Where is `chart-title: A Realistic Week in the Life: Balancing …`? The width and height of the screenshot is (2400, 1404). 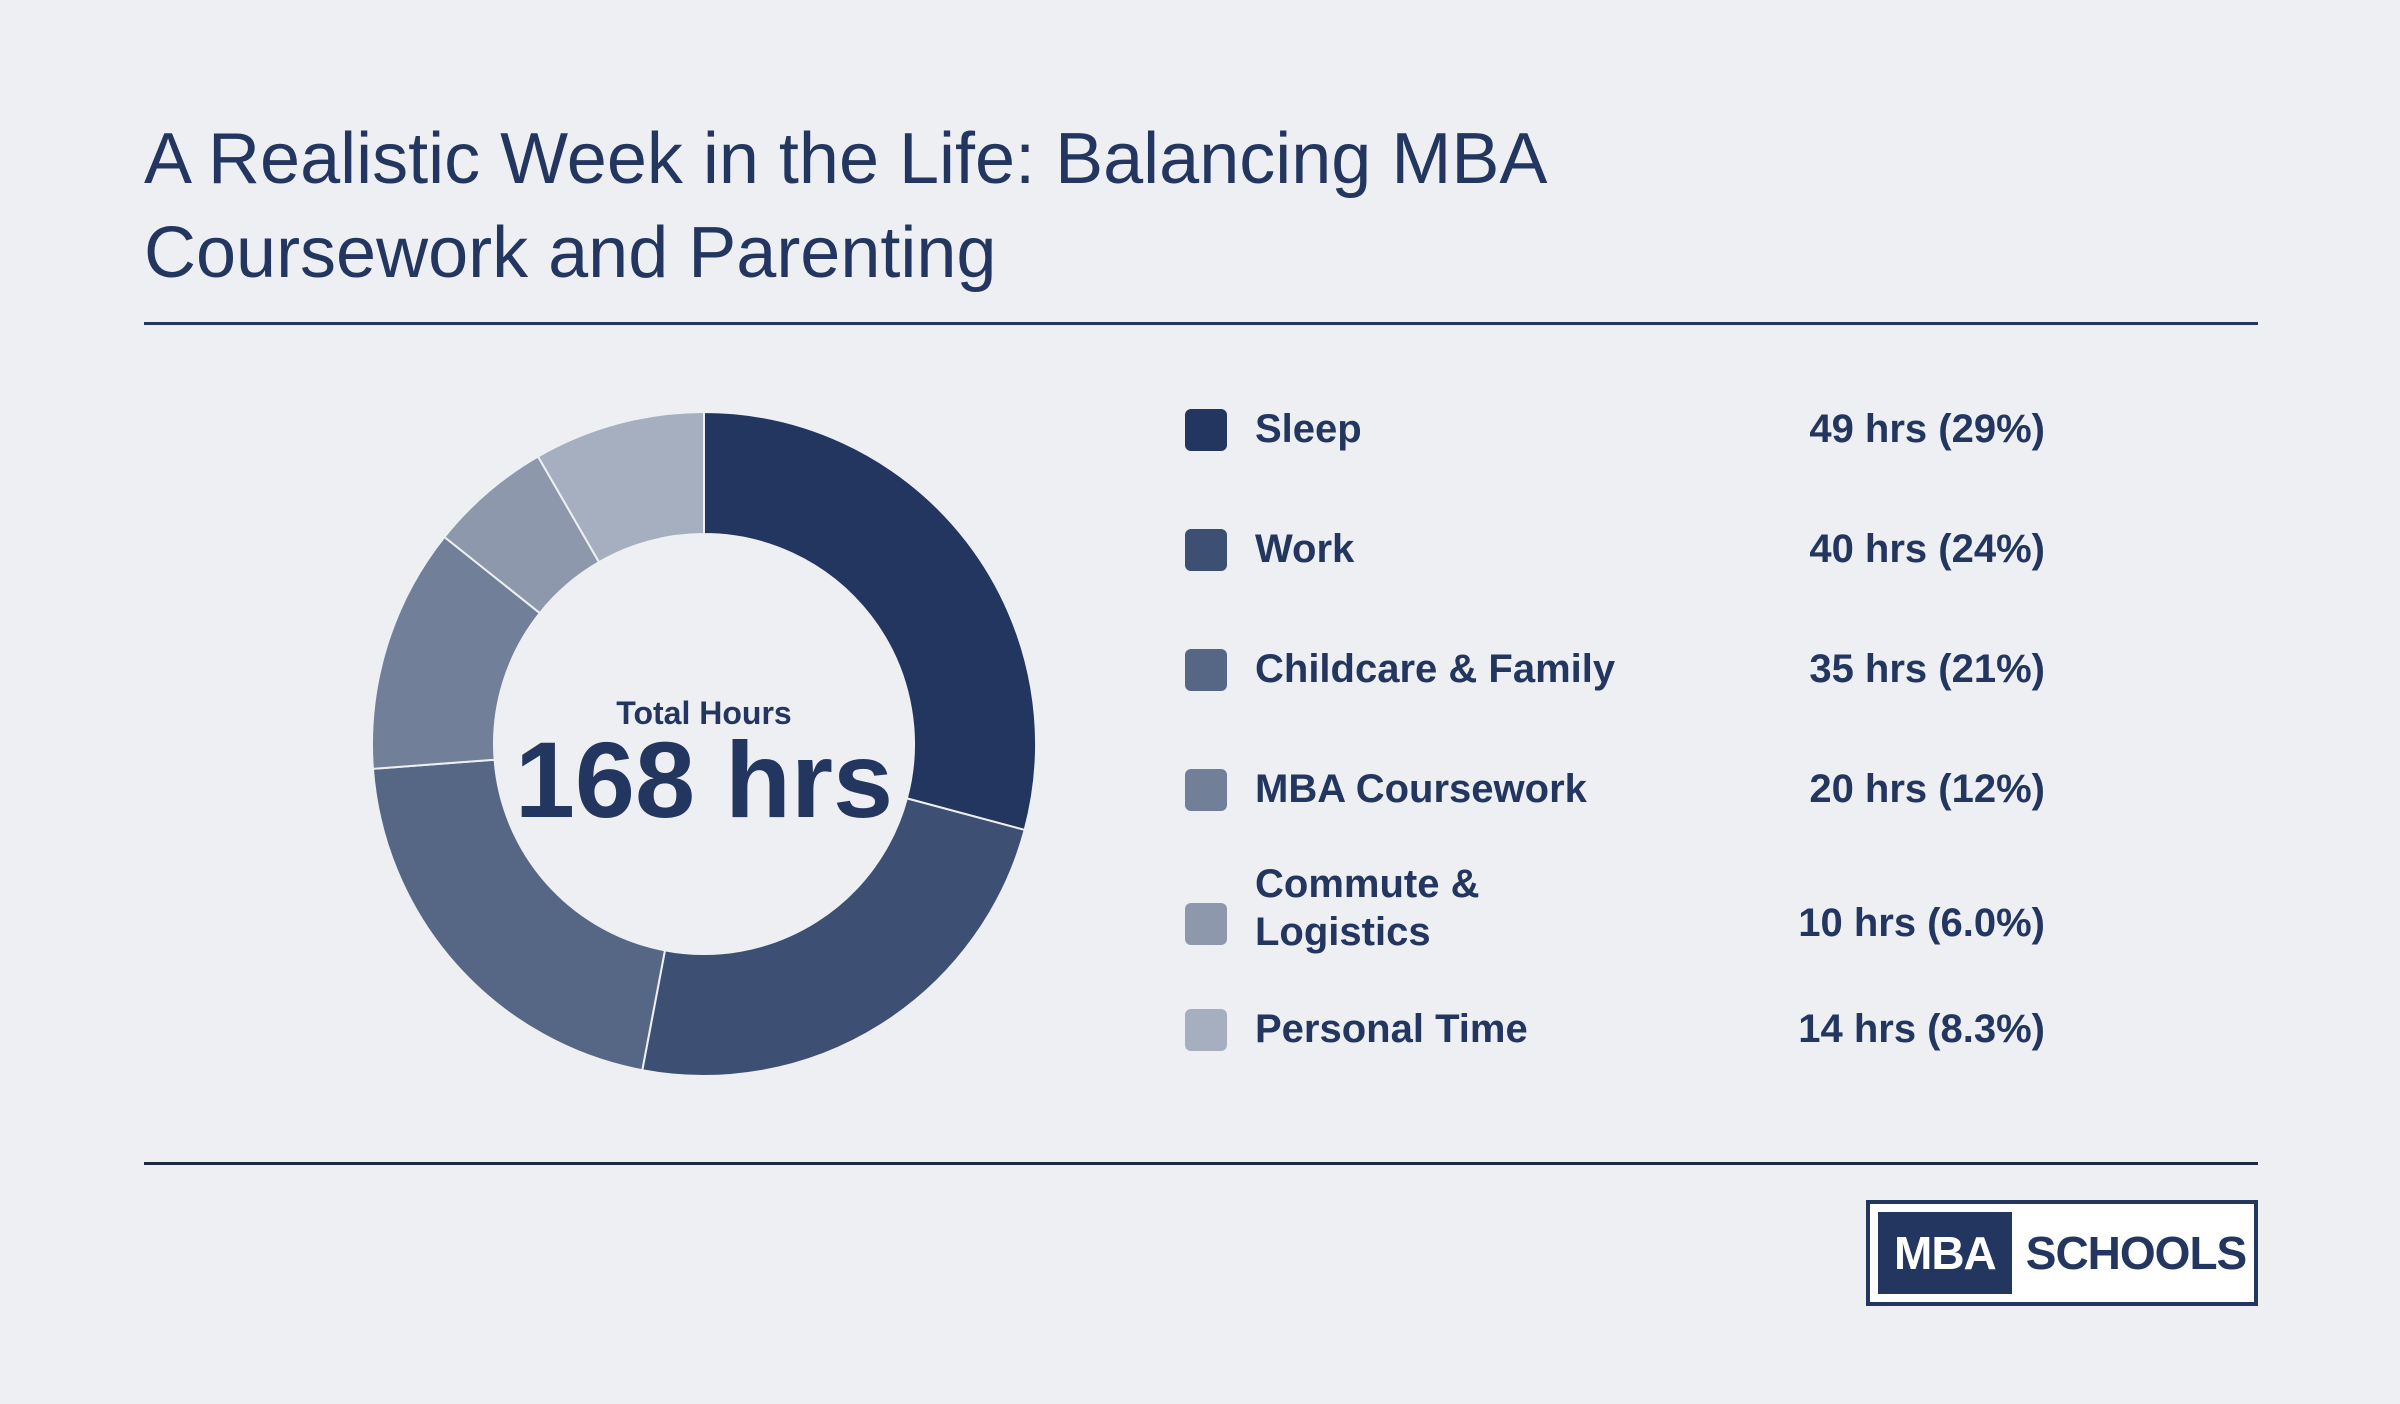
chart-title: A Realistic Week in the Life: Balancing … is located at coordinates (844, 206).